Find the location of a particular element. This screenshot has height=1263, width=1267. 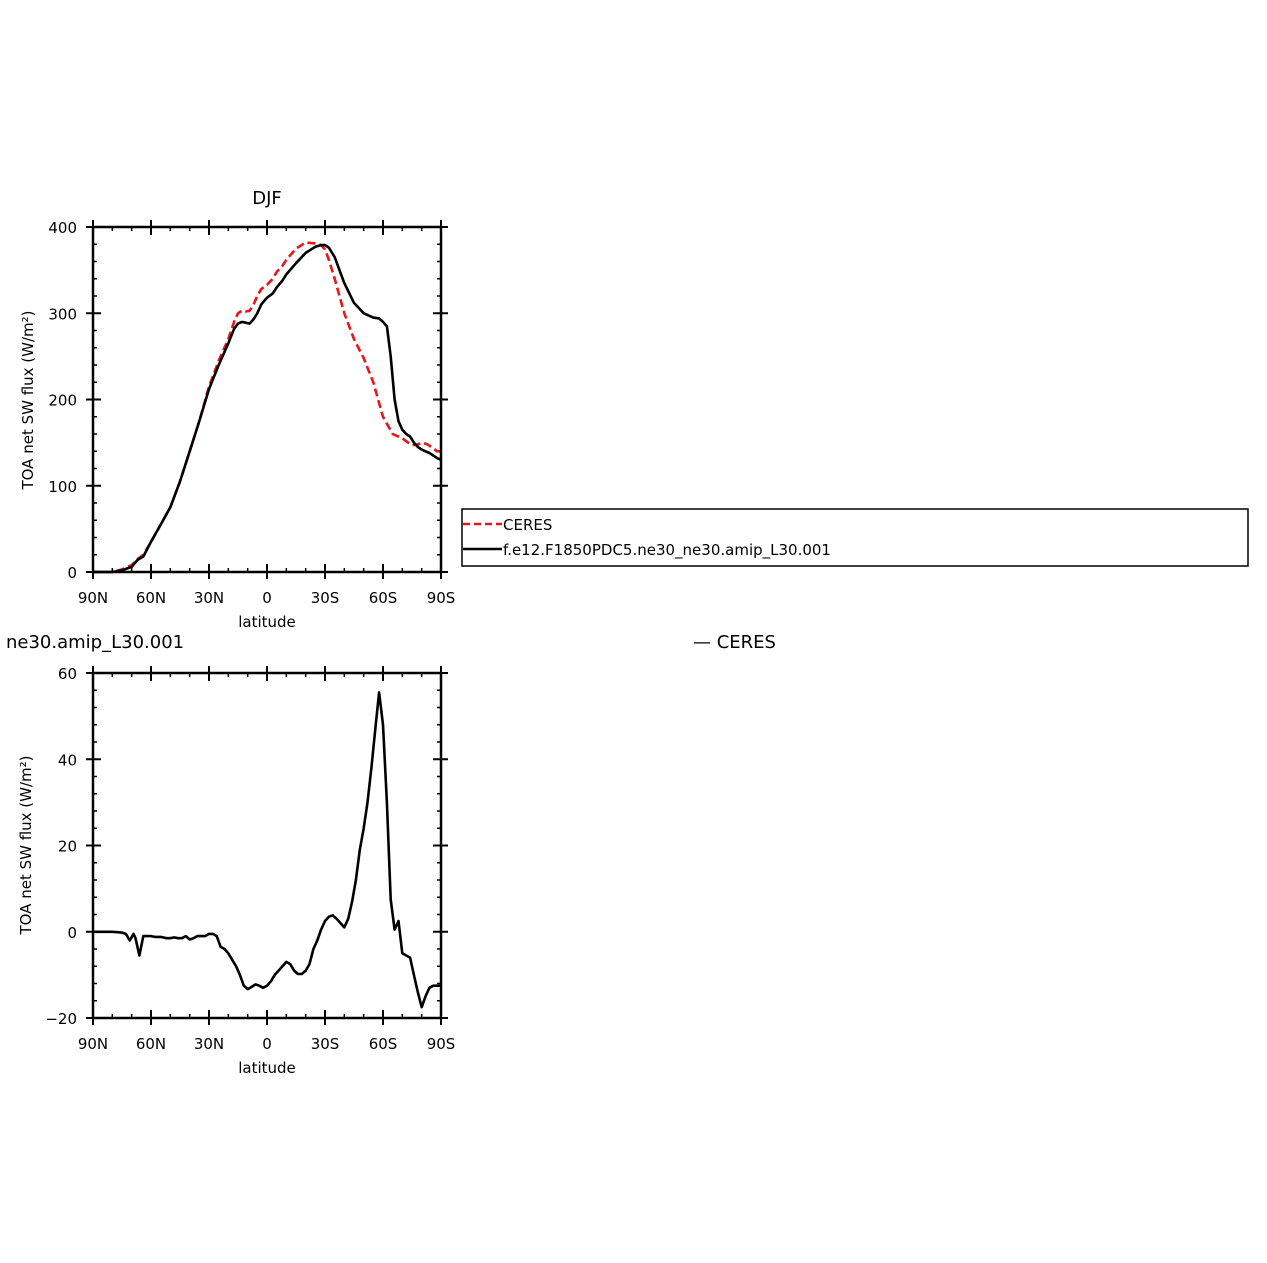

top-y-tick-labels: 0 100 200 300 400 is located at coordinates (62, 400).